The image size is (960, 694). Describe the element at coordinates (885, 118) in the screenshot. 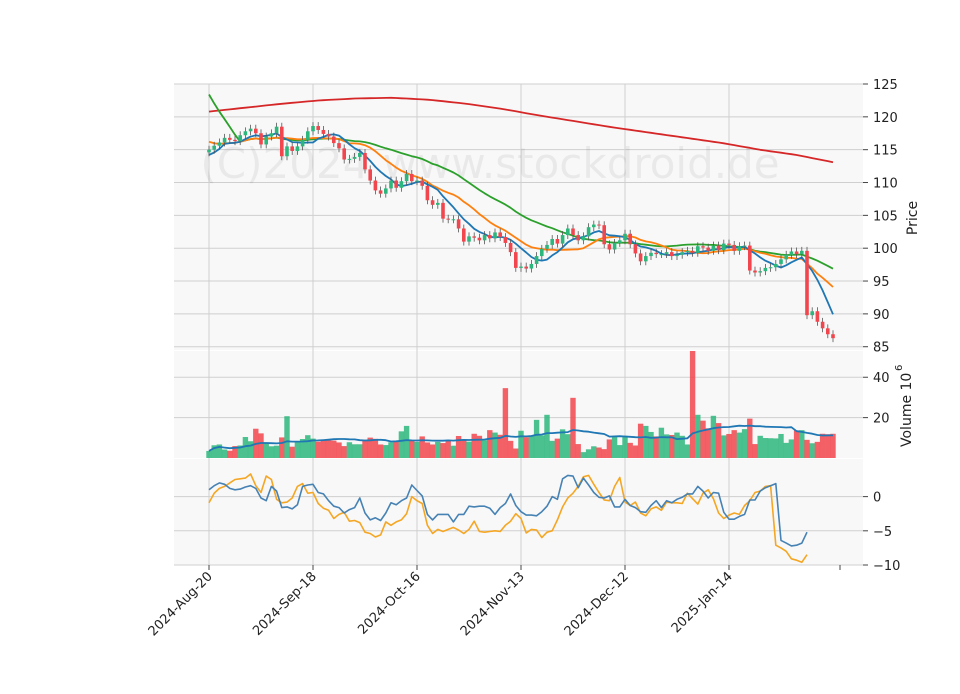

I see `price-y-tick-label: 120` at that location.